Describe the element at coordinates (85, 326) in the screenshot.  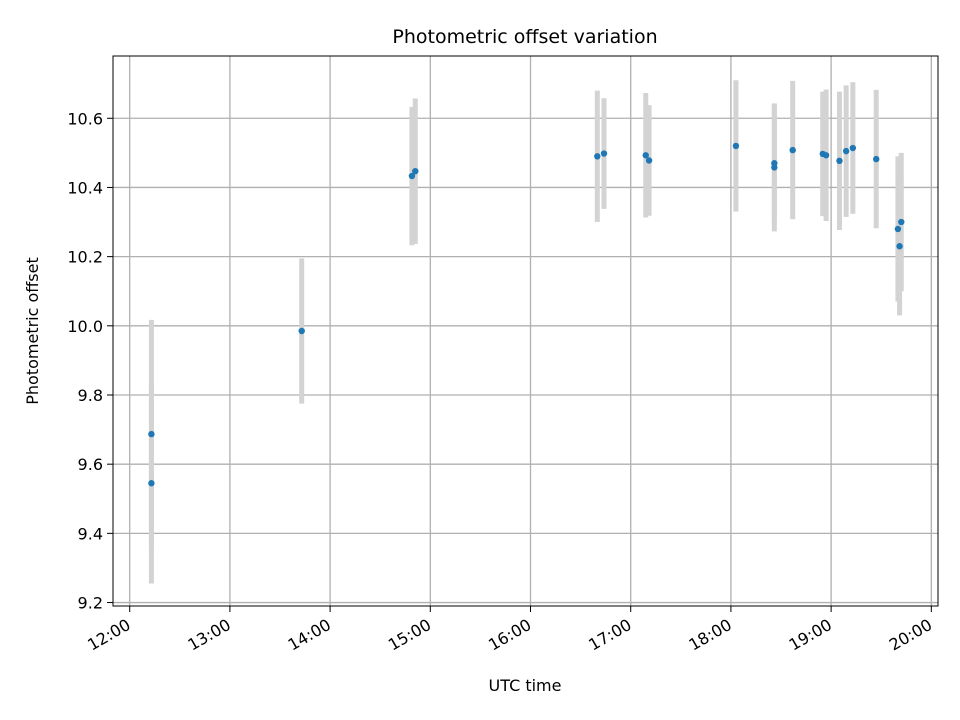
I see `y-tick-label: 10.0` at that location.